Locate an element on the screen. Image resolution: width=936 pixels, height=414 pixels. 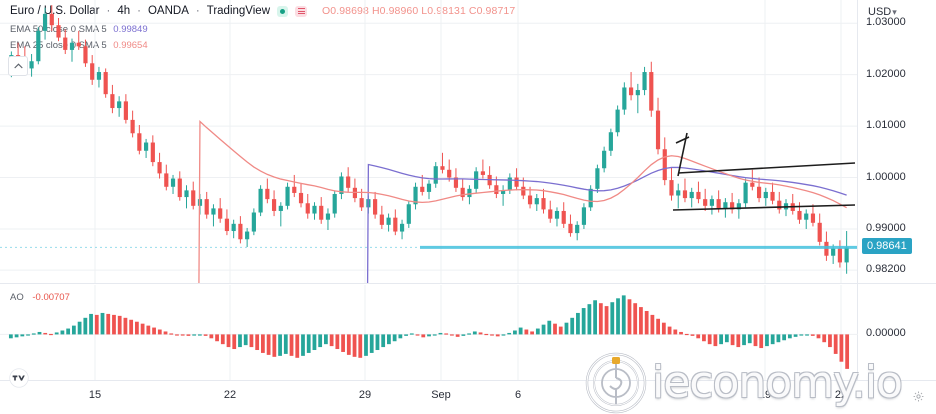
exchange-label: OANDA is located at coordinates (168, 11).